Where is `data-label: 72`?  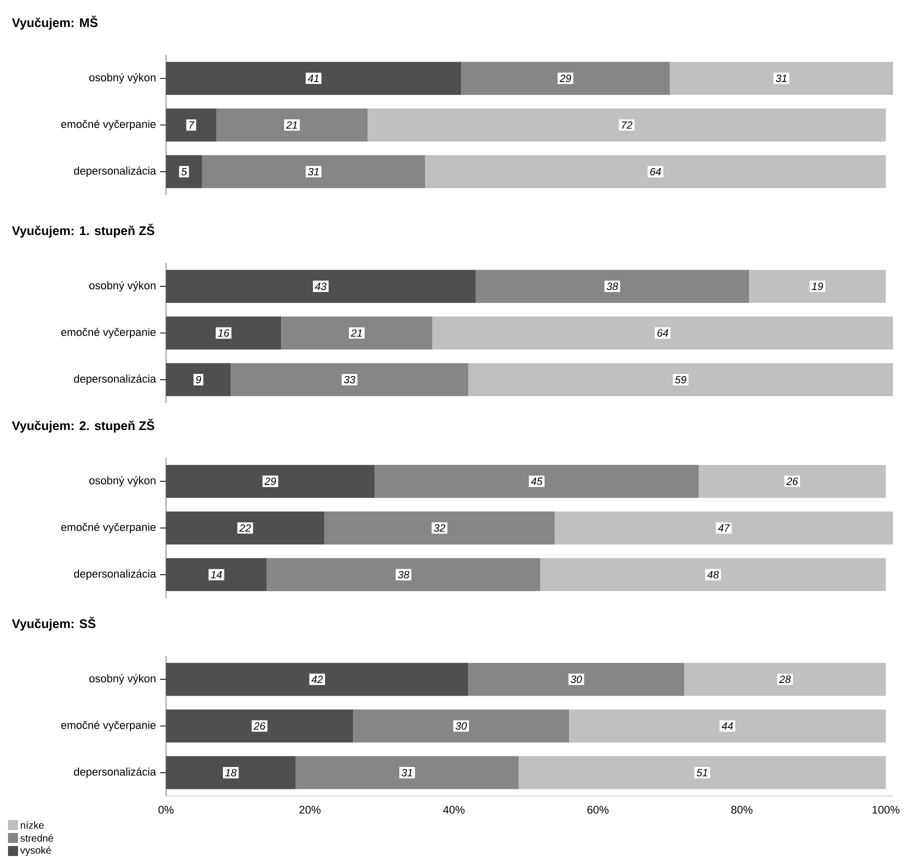 data-label: 72 is located at coordinates (627, 125).